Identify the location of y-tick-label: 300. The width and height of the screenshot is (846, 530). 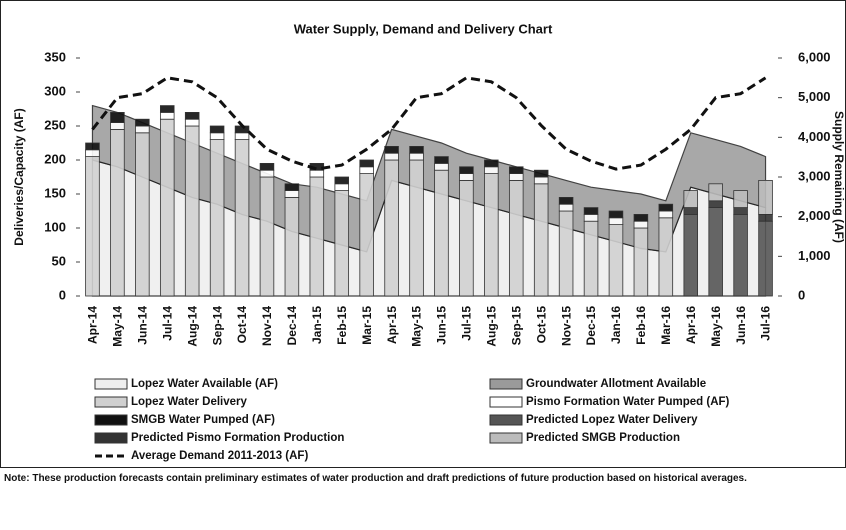
(55, 90).